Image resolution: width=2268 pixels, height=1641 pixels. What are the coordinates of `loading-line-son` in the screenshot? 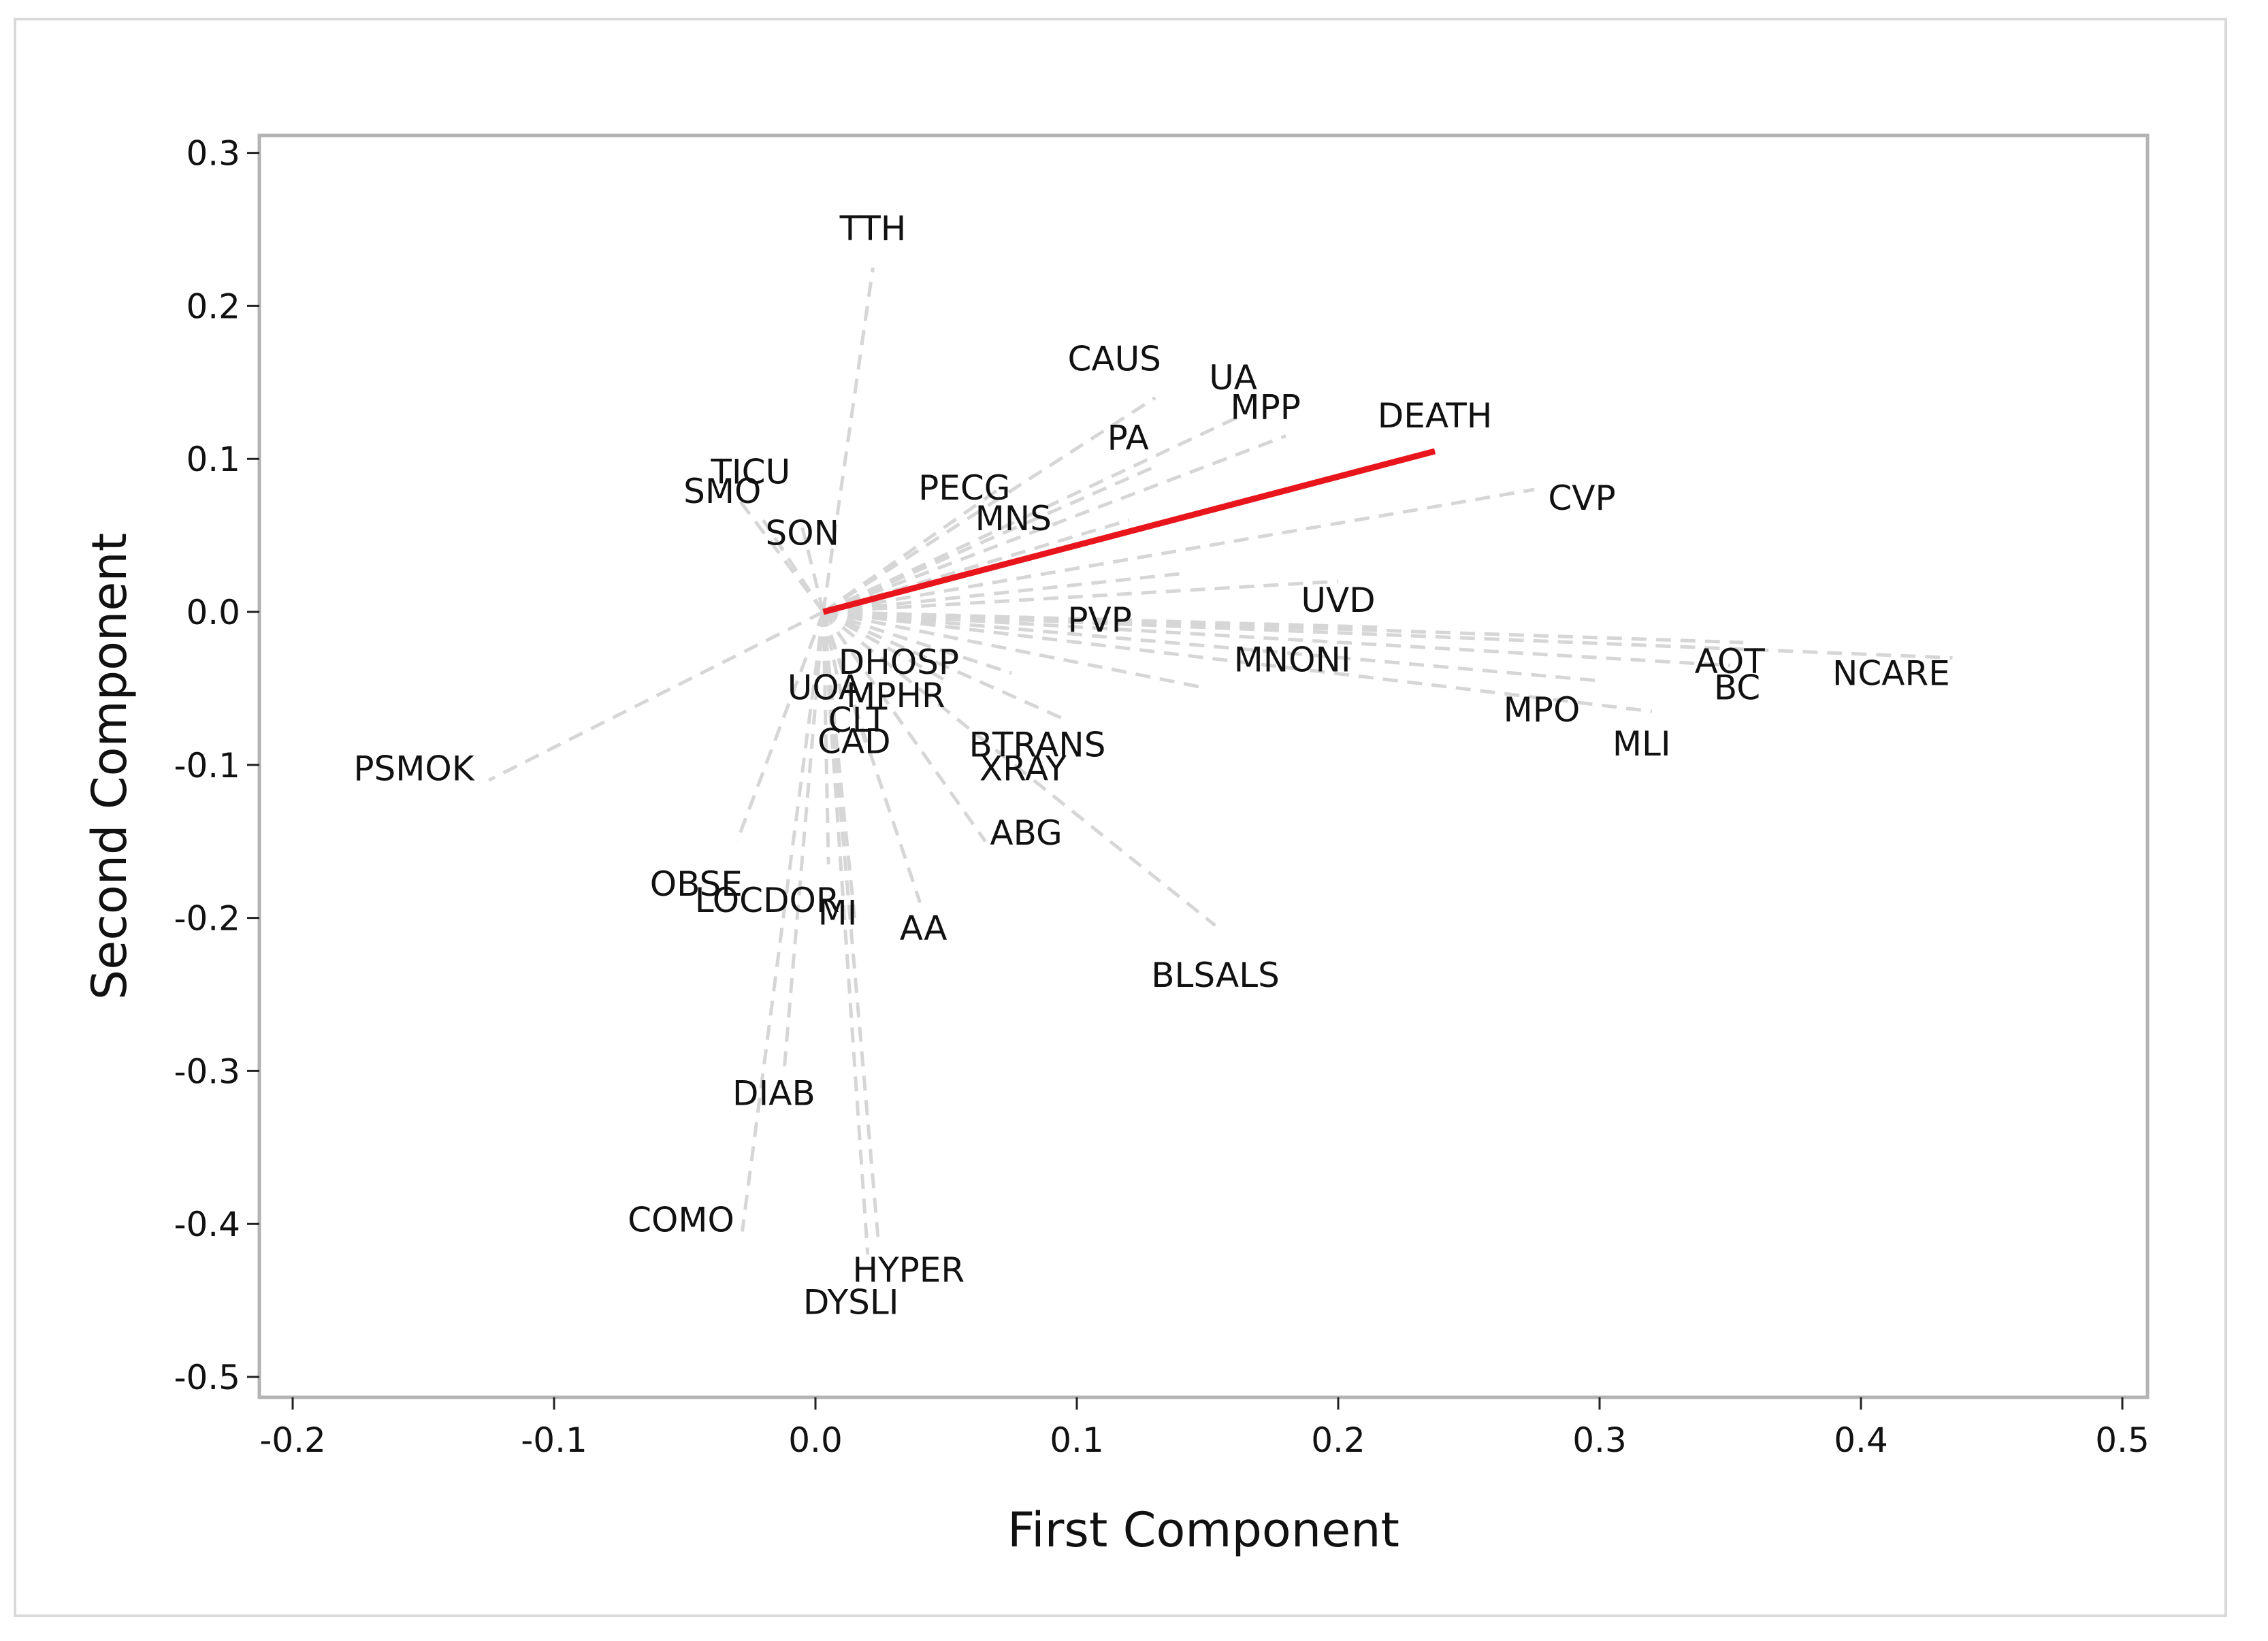 It's located at (813, 570).